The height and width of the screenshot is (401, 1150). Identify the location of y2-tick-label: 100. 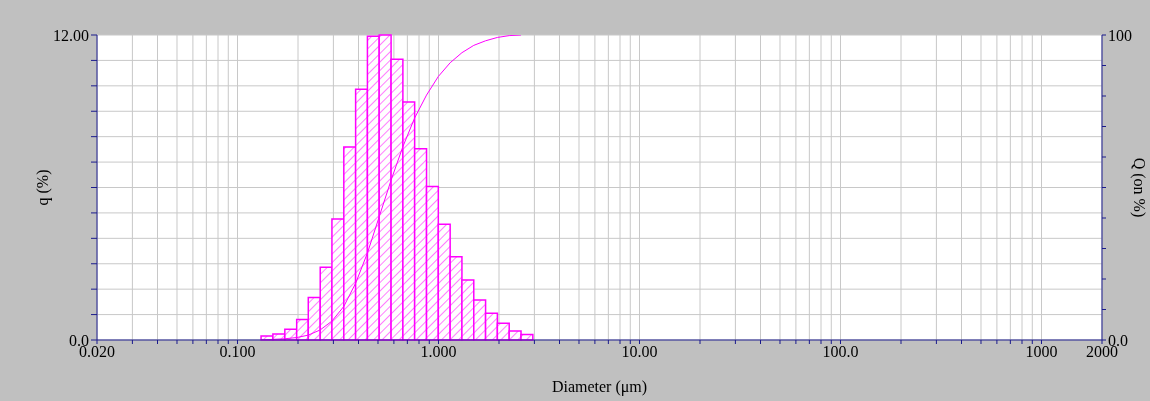
(1120, 35).